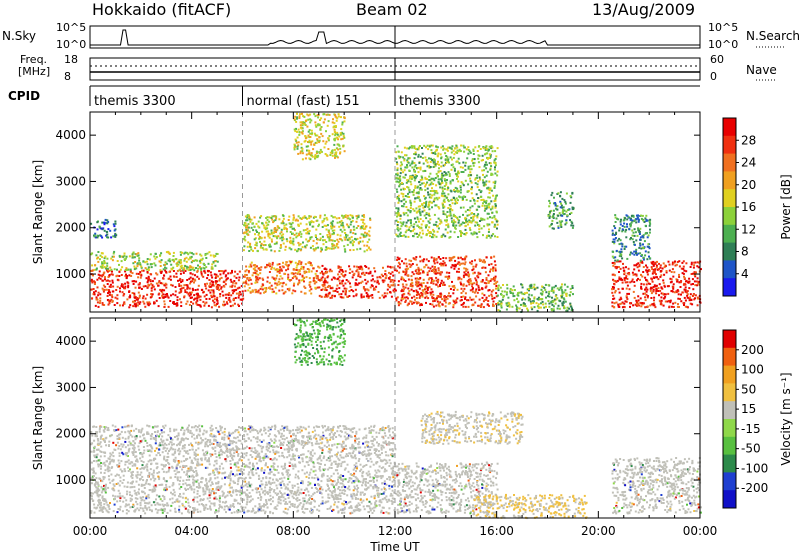 The height and width of the screenshot is (554, 800). I want to click on nsearch-tick-bottom: 10^0, so click(723, 44).